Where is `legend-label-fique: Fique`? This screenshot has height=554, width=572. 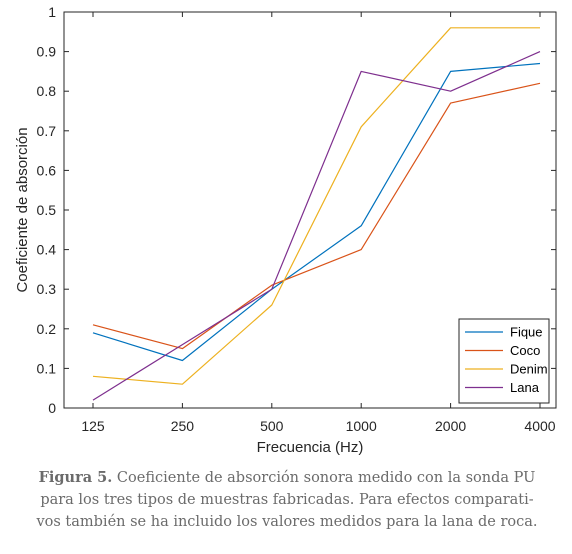
legend-label-fique: Fique is located at coordinates (526, 332).